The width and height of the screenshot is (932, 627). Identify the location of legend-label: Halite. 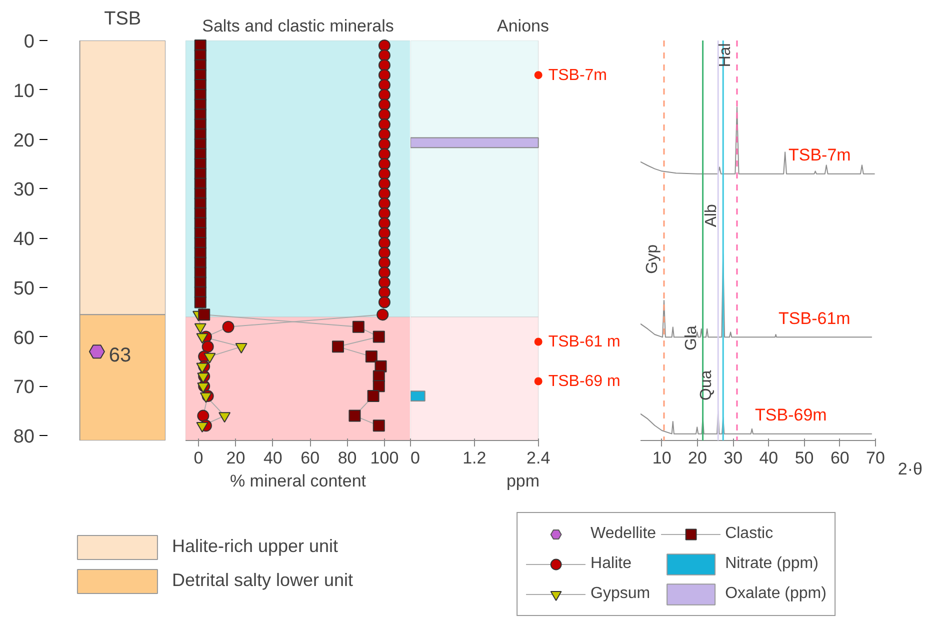
(611, 563).